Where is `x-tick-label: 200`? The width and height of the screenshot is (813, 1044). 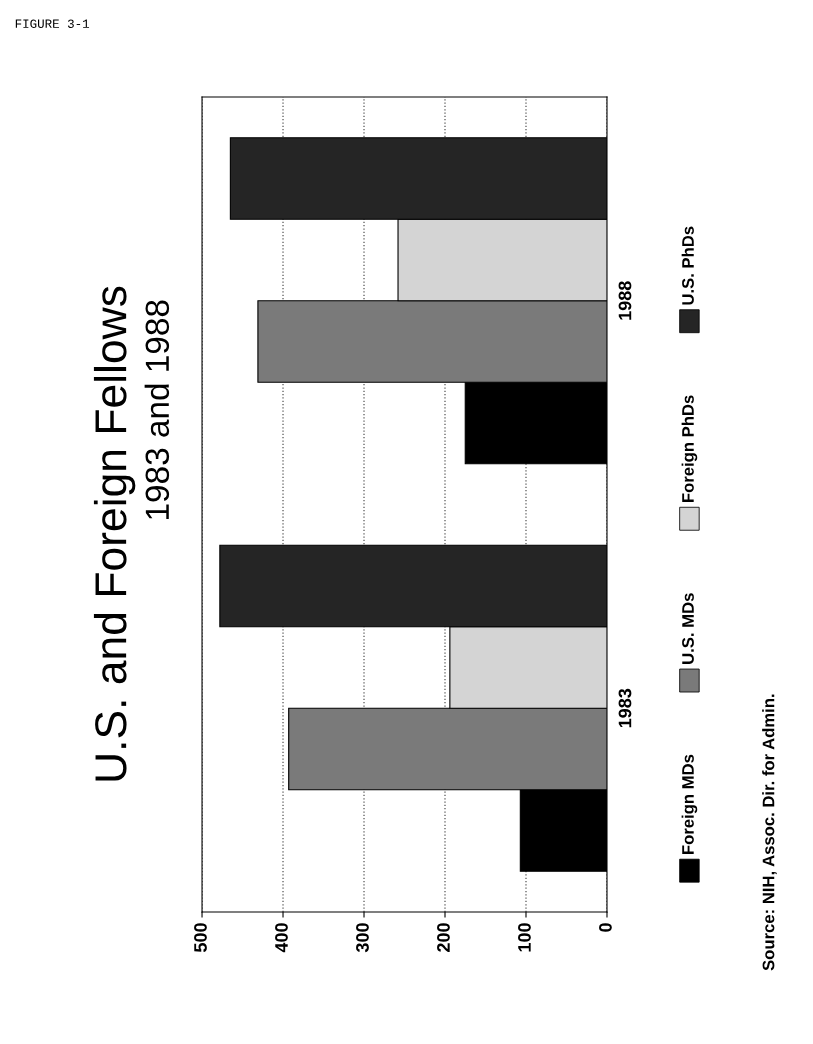 x-tick-label: 200 is located at coordinates (443, 937).